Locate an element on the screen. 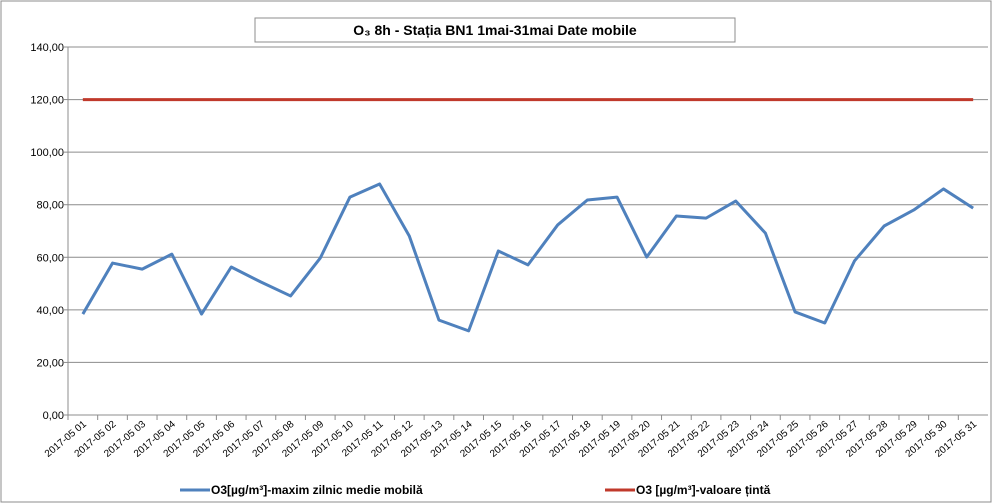 The height and width of the screenshot is (503, 992). y-tick-label: 120,00 is located at coordinates (47, 101).